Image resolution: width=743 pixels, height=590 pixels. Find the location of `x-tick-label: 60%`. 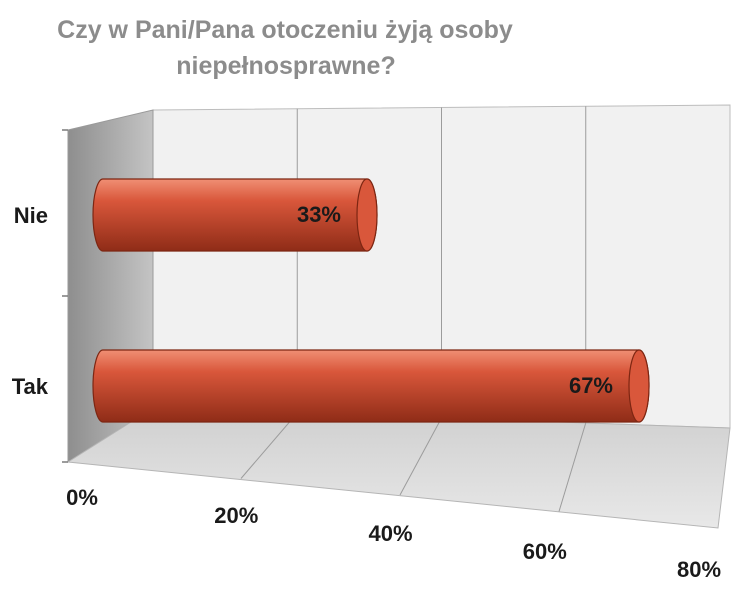

x-tick-label: 60% is located at coordinates (545, 551).